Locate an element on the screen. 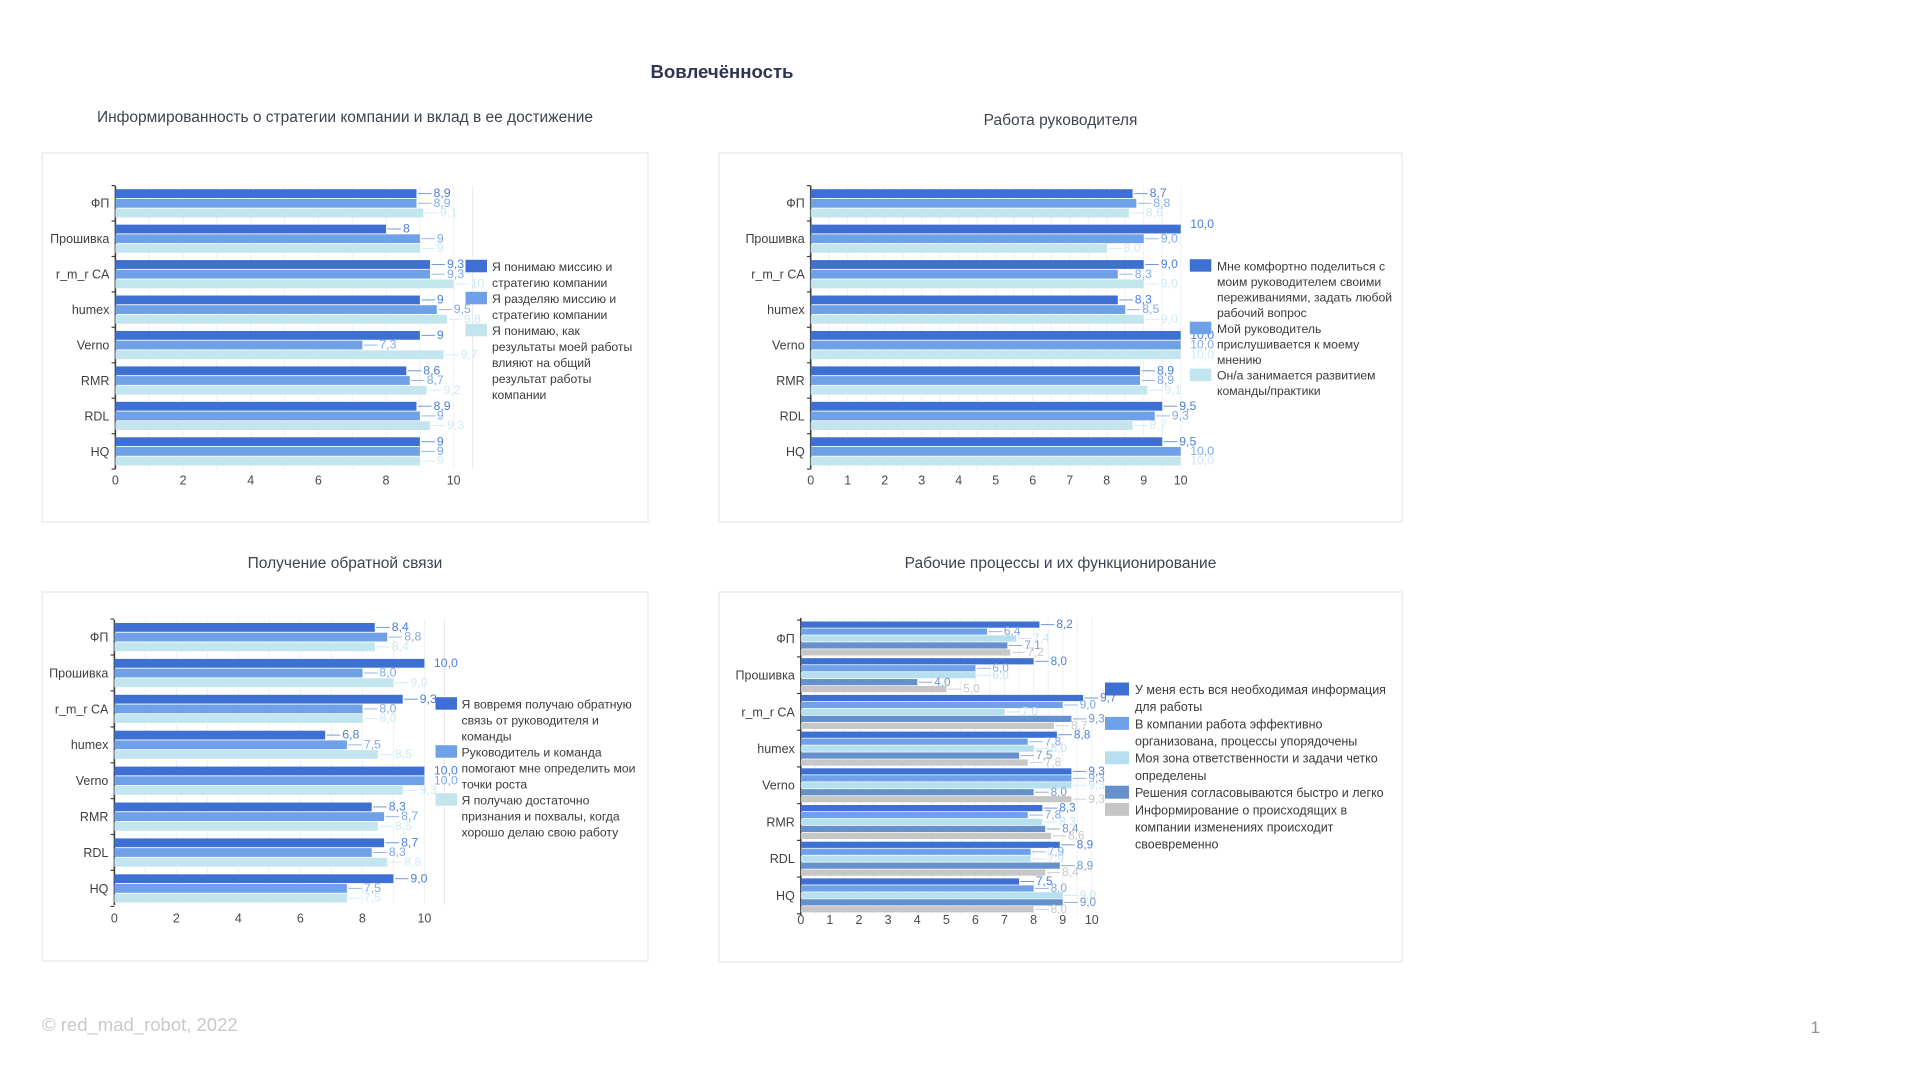 The image size is (1920, 1085). svg-text: Он/а занимается развитием is located at coordinates (1296, 376).